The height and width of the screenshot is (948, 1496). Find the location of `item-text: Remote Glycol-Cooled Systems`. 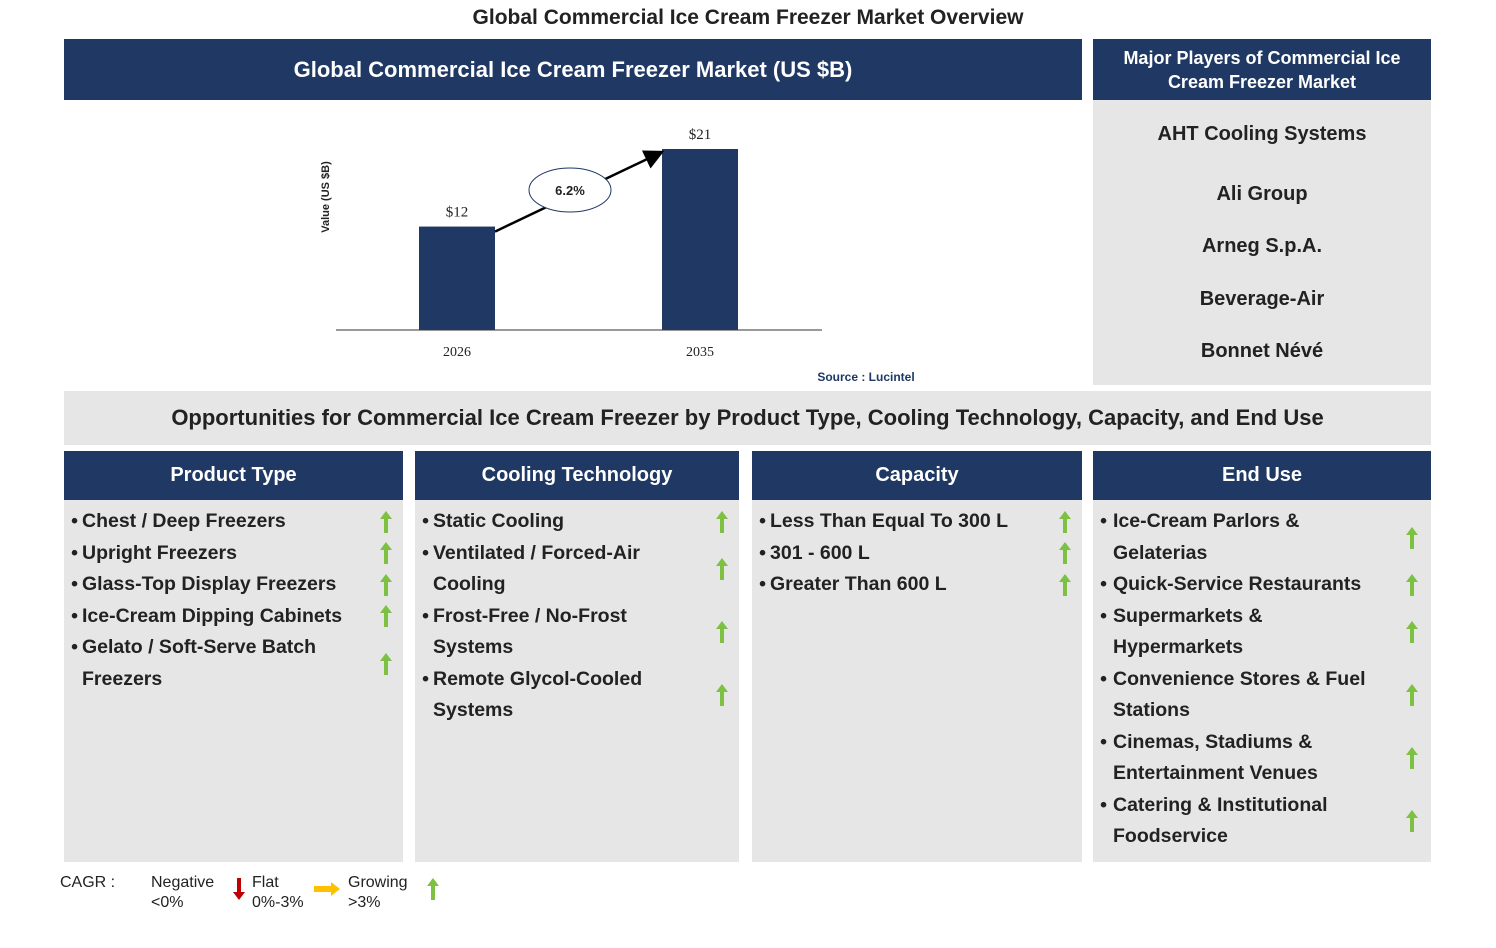

item-text: Remote Glycol-Cooled Systems is located at coordinates (538, 694).